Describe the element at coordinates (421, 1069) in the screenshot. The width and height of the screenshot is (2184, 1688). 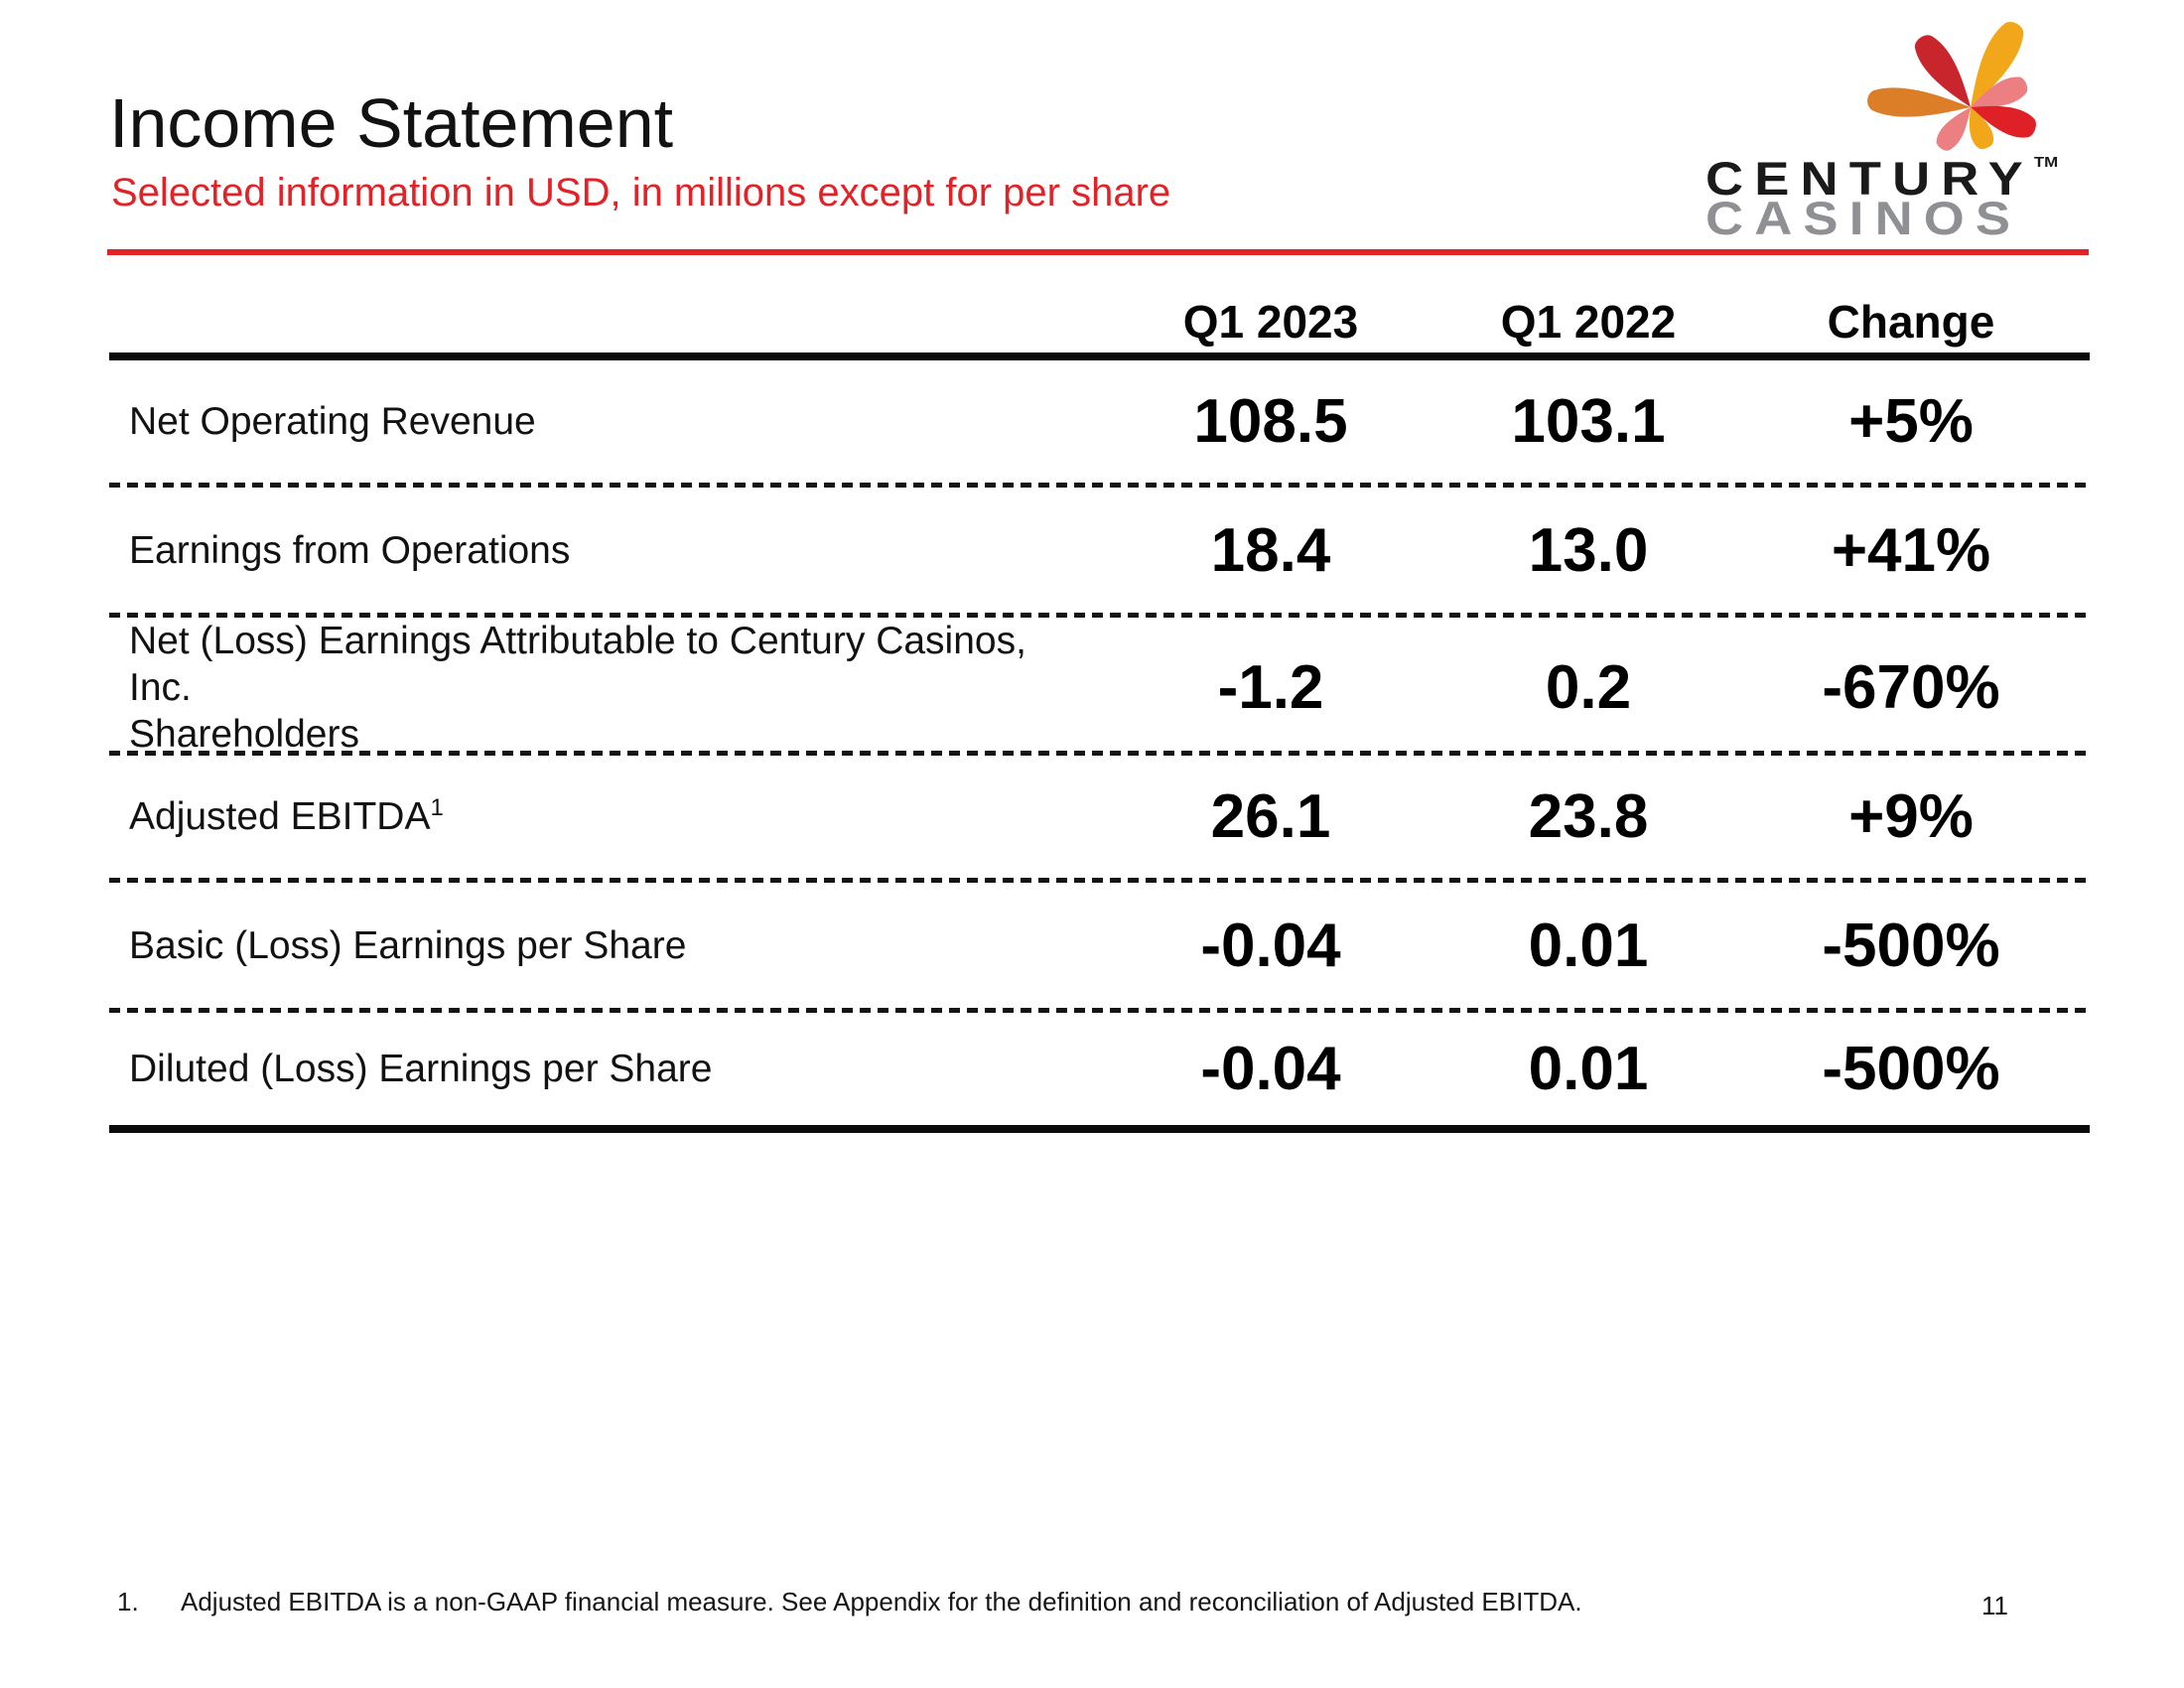
I see `row-label: Diluted (Loss) Earnings per Share` at that location.